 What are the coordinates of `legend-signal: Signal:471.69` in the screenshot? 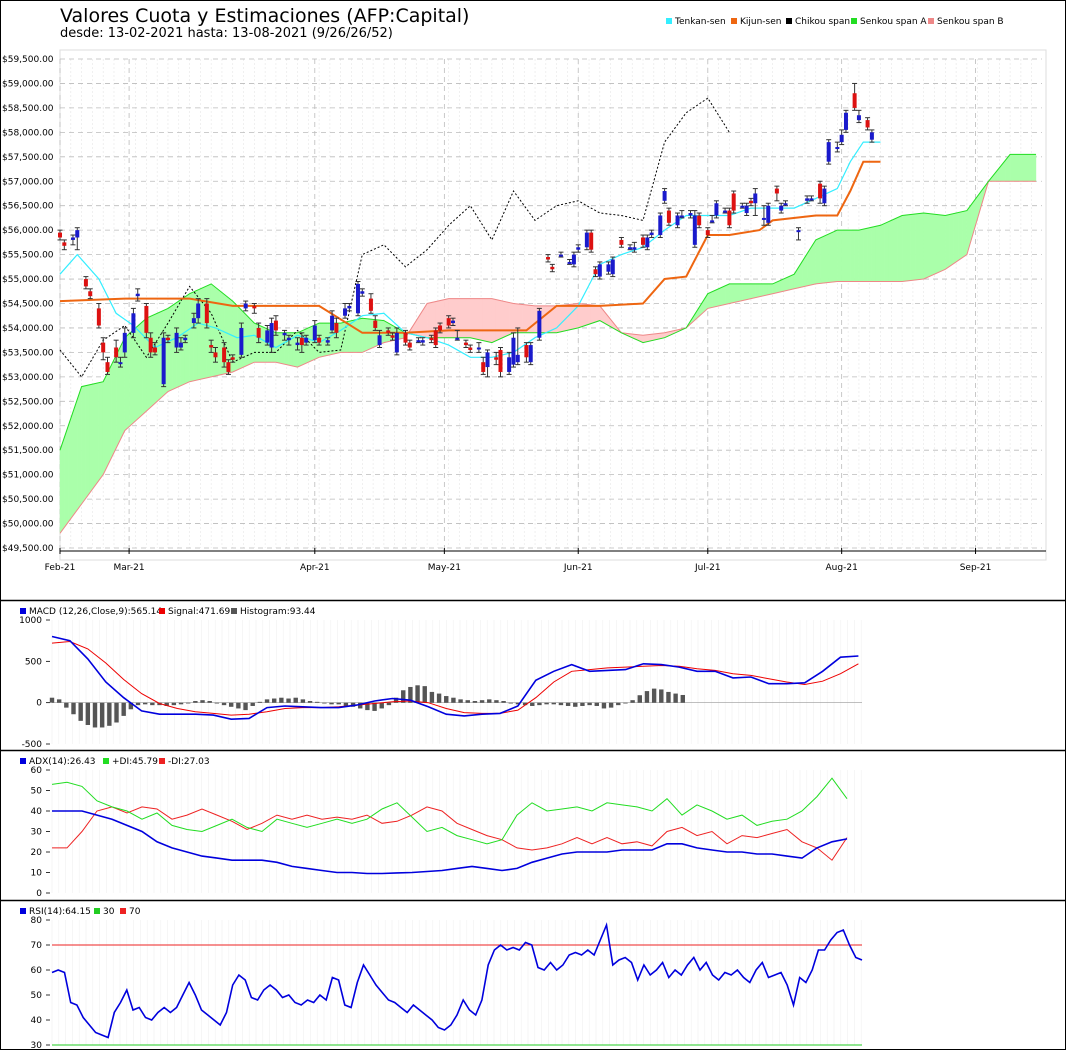 It's located at (199, 612).